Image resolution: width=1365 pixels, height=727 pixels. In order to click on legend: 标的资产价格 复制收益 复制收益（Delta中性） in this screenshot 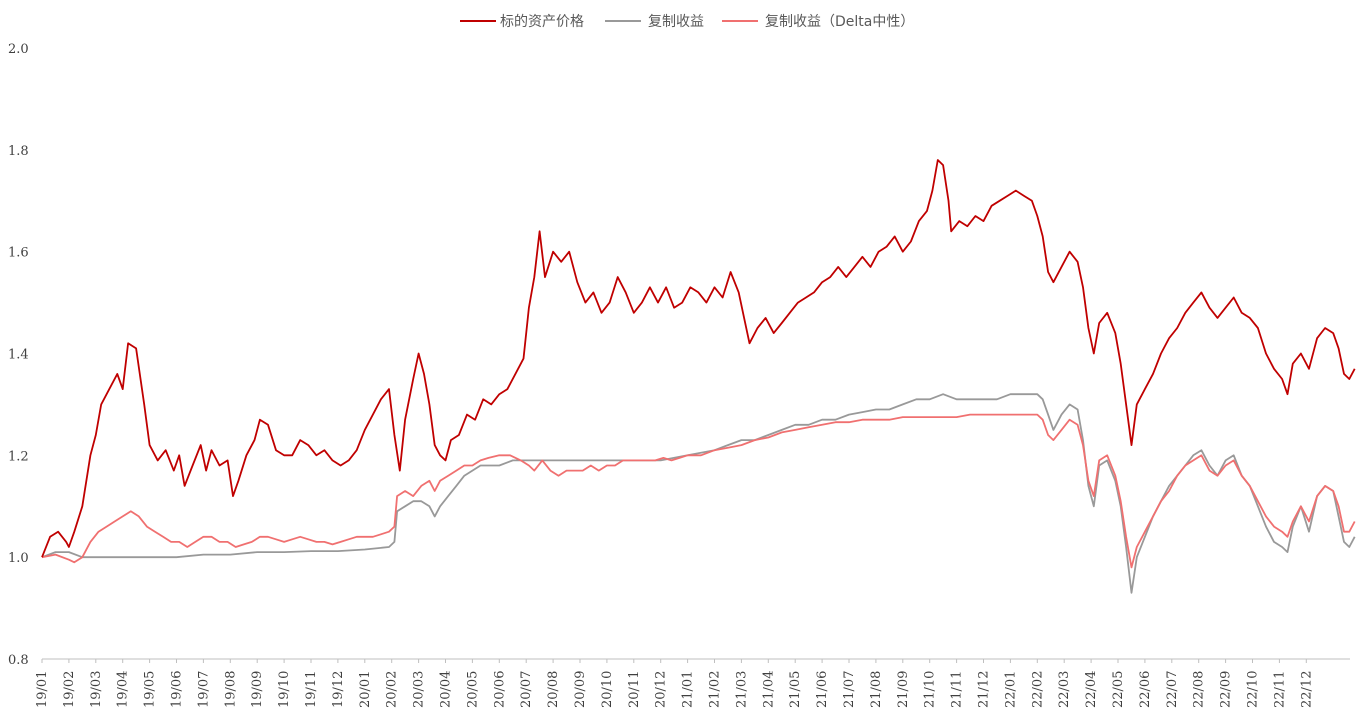, I will do `click(687, 21)`.